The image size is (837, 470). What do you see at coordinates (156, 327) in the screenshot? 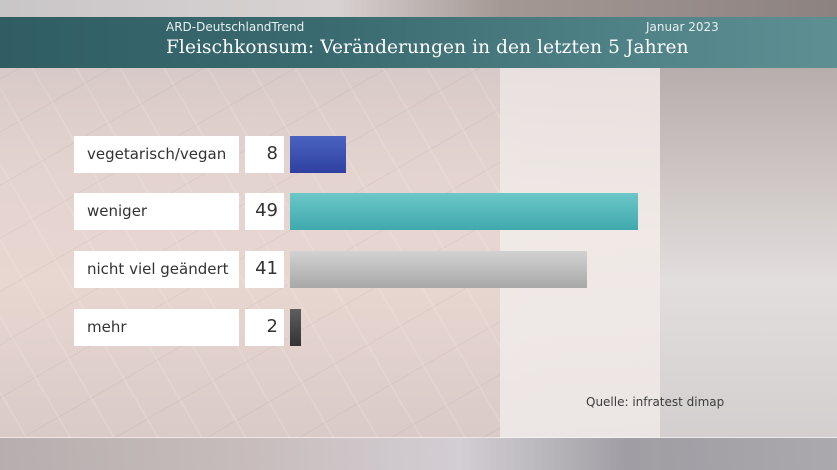
I see `category-label-box: mehr` at bounding box center [156, 327].